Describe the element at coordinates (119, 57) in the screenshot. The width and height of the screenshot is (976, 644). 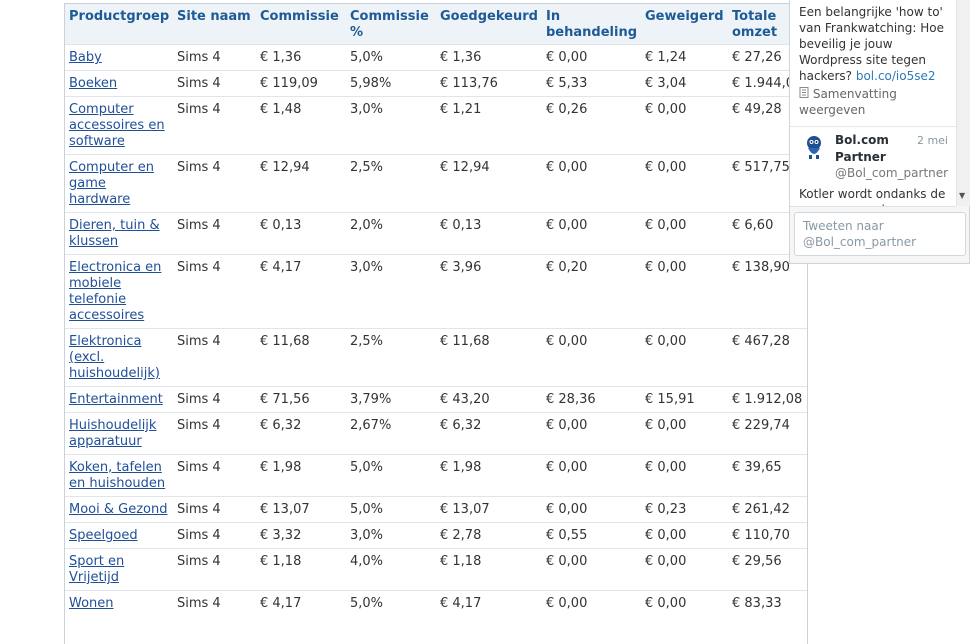
I see `cell-productgroep: Baby` at that location.